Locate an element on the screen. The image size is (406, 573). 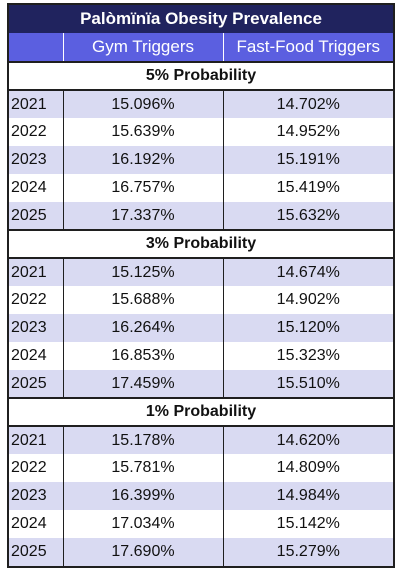
table-row: 2025 17.337% 15.632% is located at coordinates (201, 216).